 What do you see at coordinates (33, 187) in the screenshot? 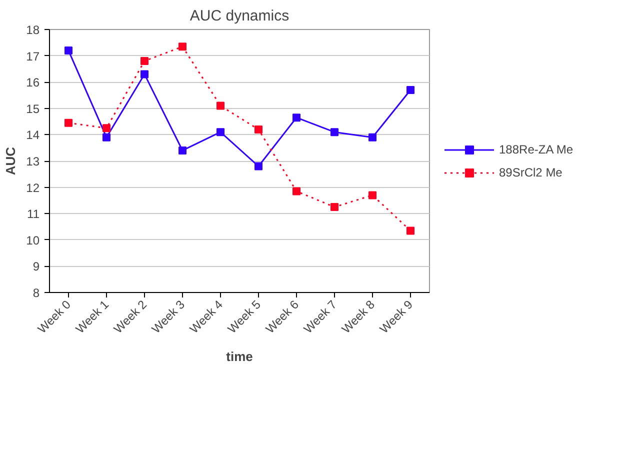
I see `y-tick-label: 12` at bounding box center [33, 187].